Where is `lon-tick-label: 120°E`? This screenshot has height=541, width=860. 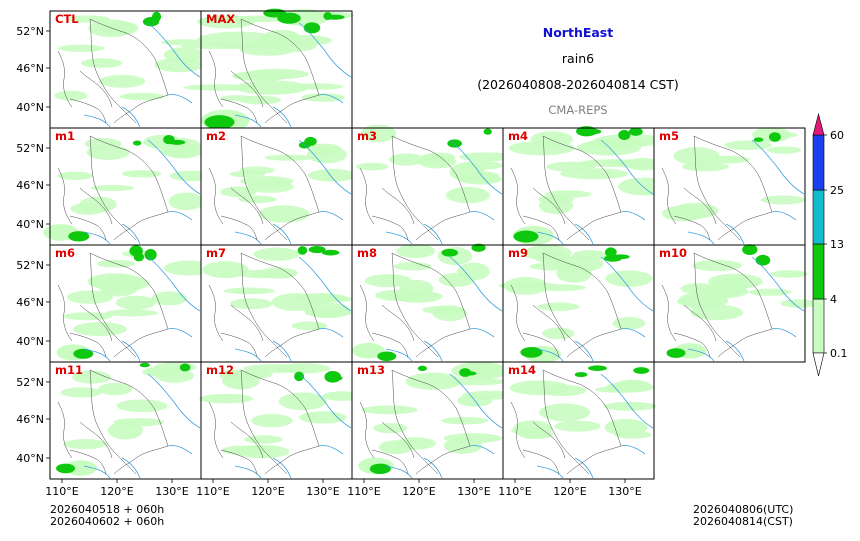
lon-tick-label: 120°E is located at coordinates (267, 491).